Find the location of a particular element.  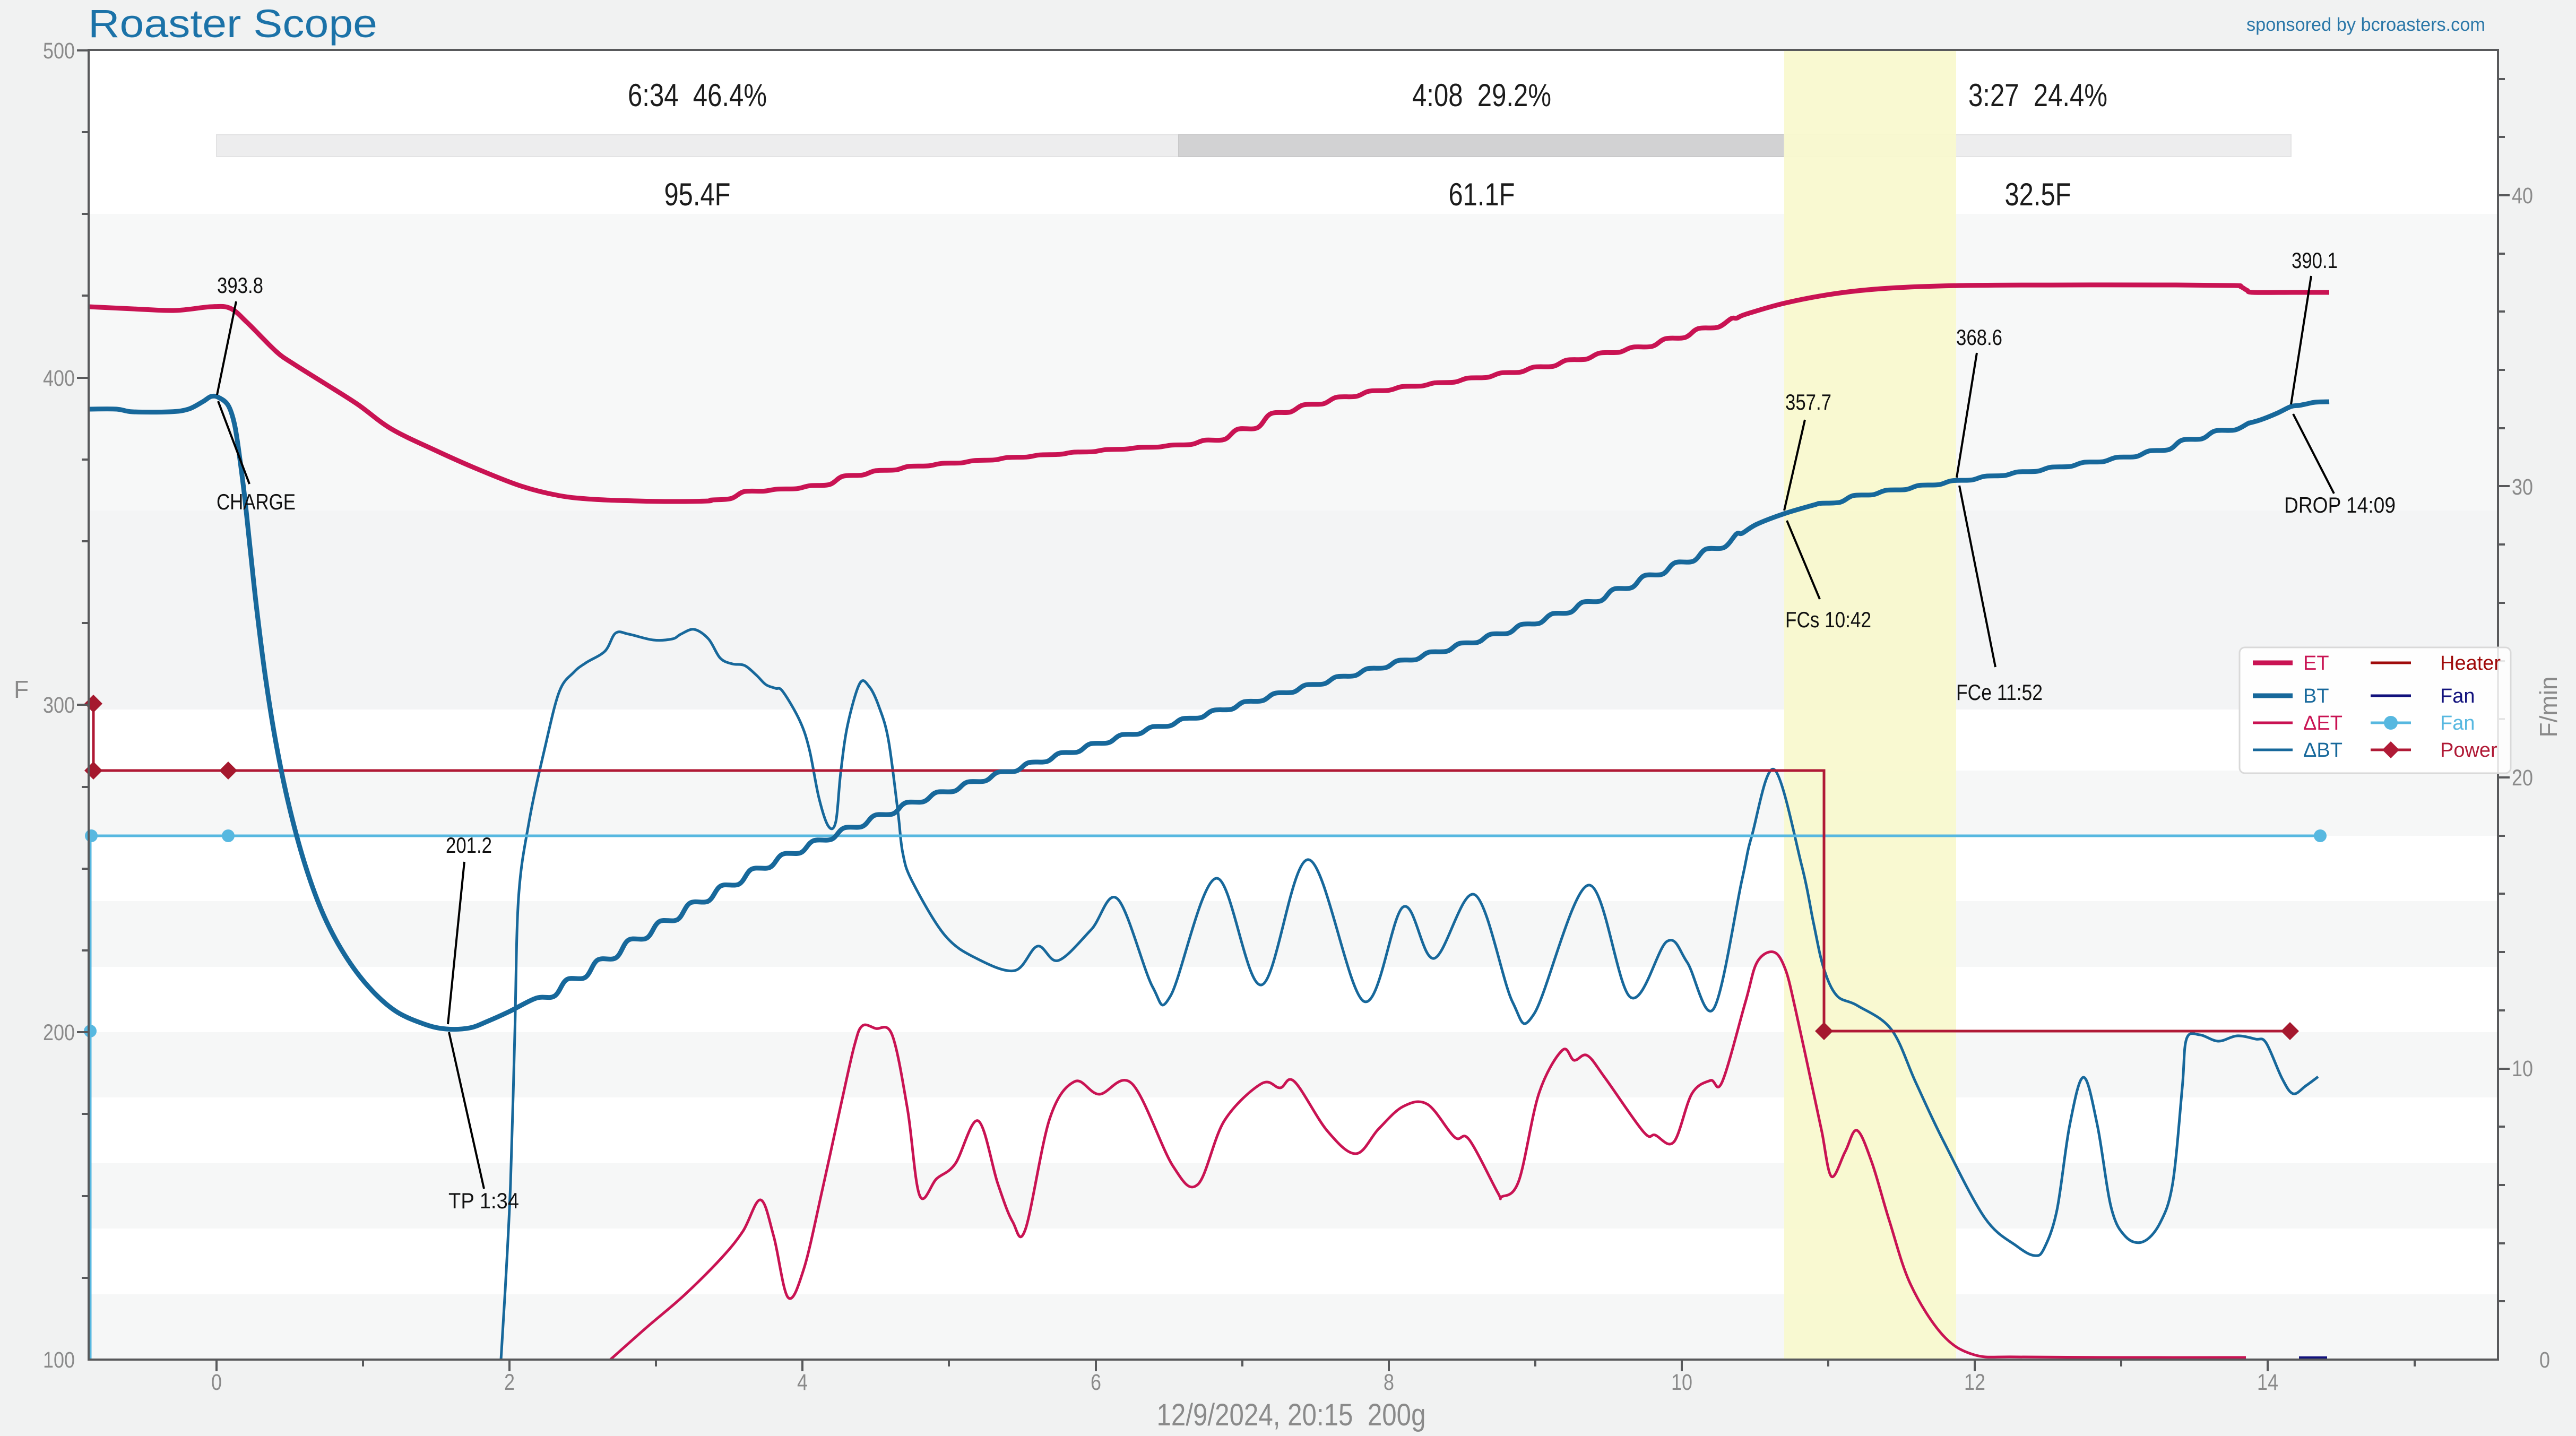

svg-text: 40 is located at coordinates (2522, 196).